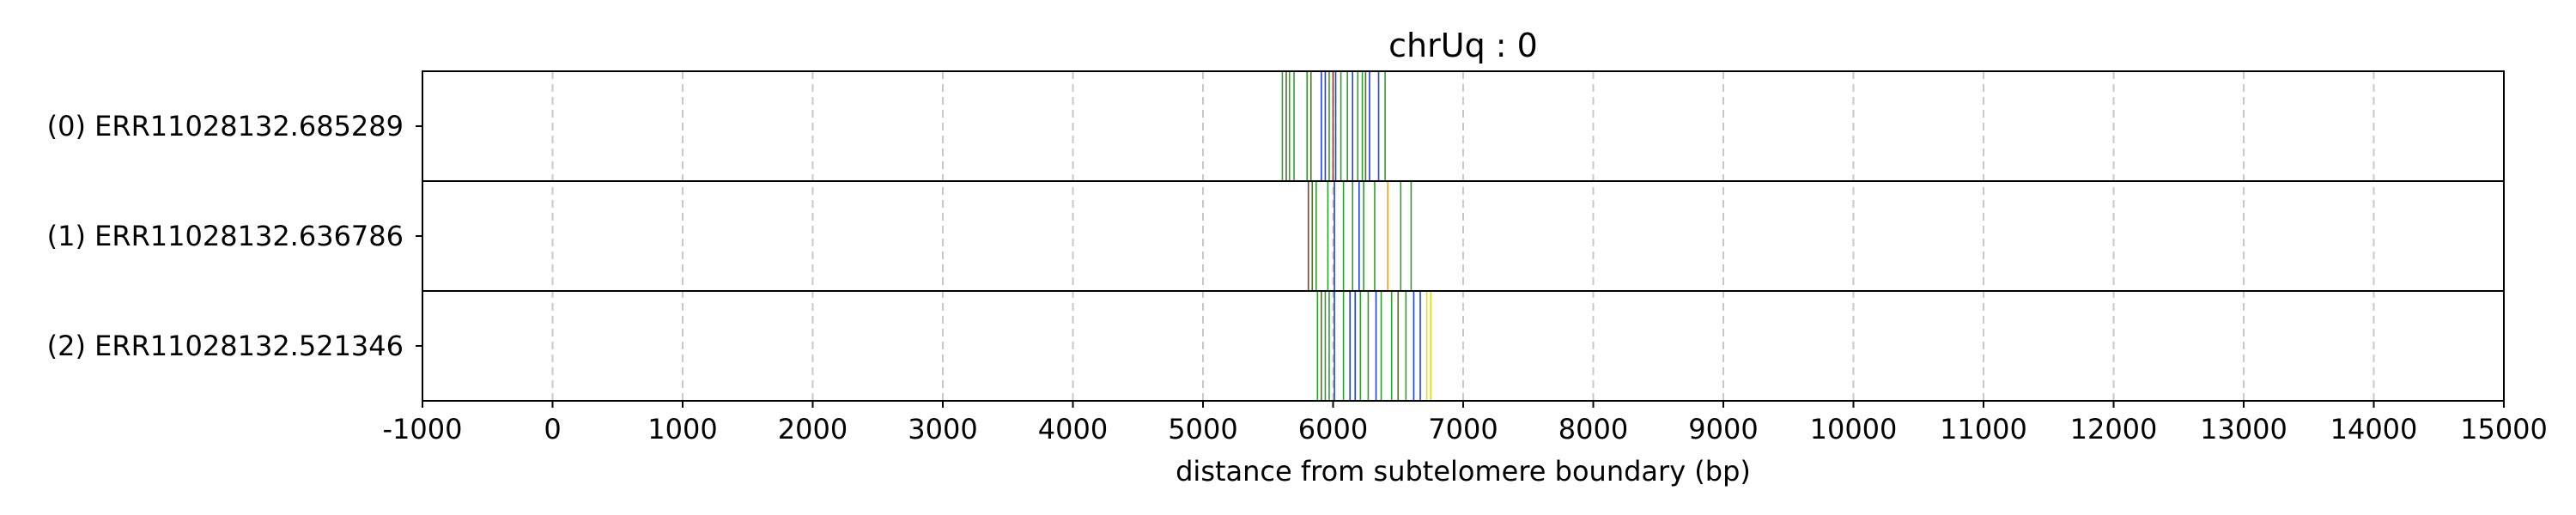 The height and width of the screenshot is (515, 2576). What do you see at coordinates (1593, 429) in the screenshot?
I see `x-tick-label: 8000` at bounding box center [1593, 429].